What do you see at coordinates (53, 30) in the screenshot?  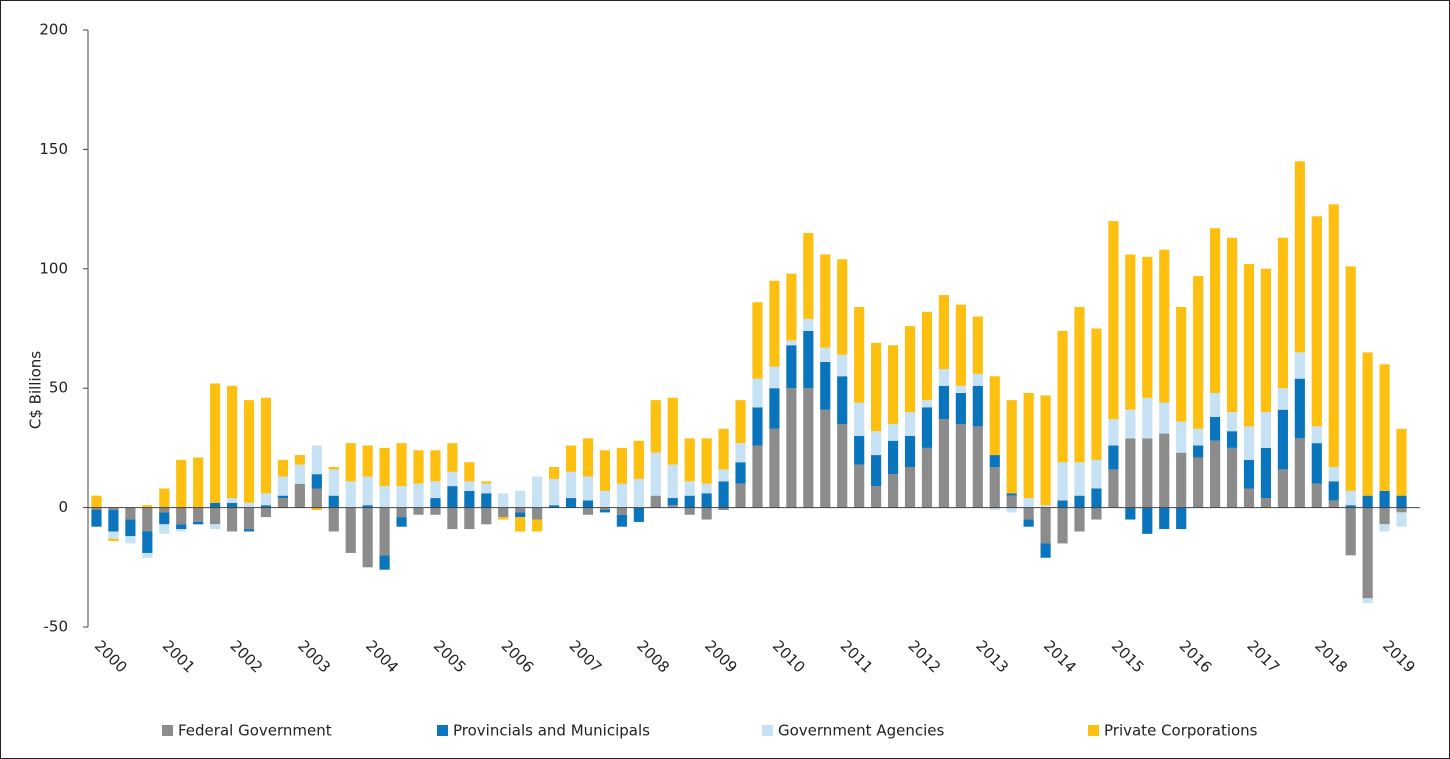 I see `y-tick-label: 200` at bounding box center [53, 30].